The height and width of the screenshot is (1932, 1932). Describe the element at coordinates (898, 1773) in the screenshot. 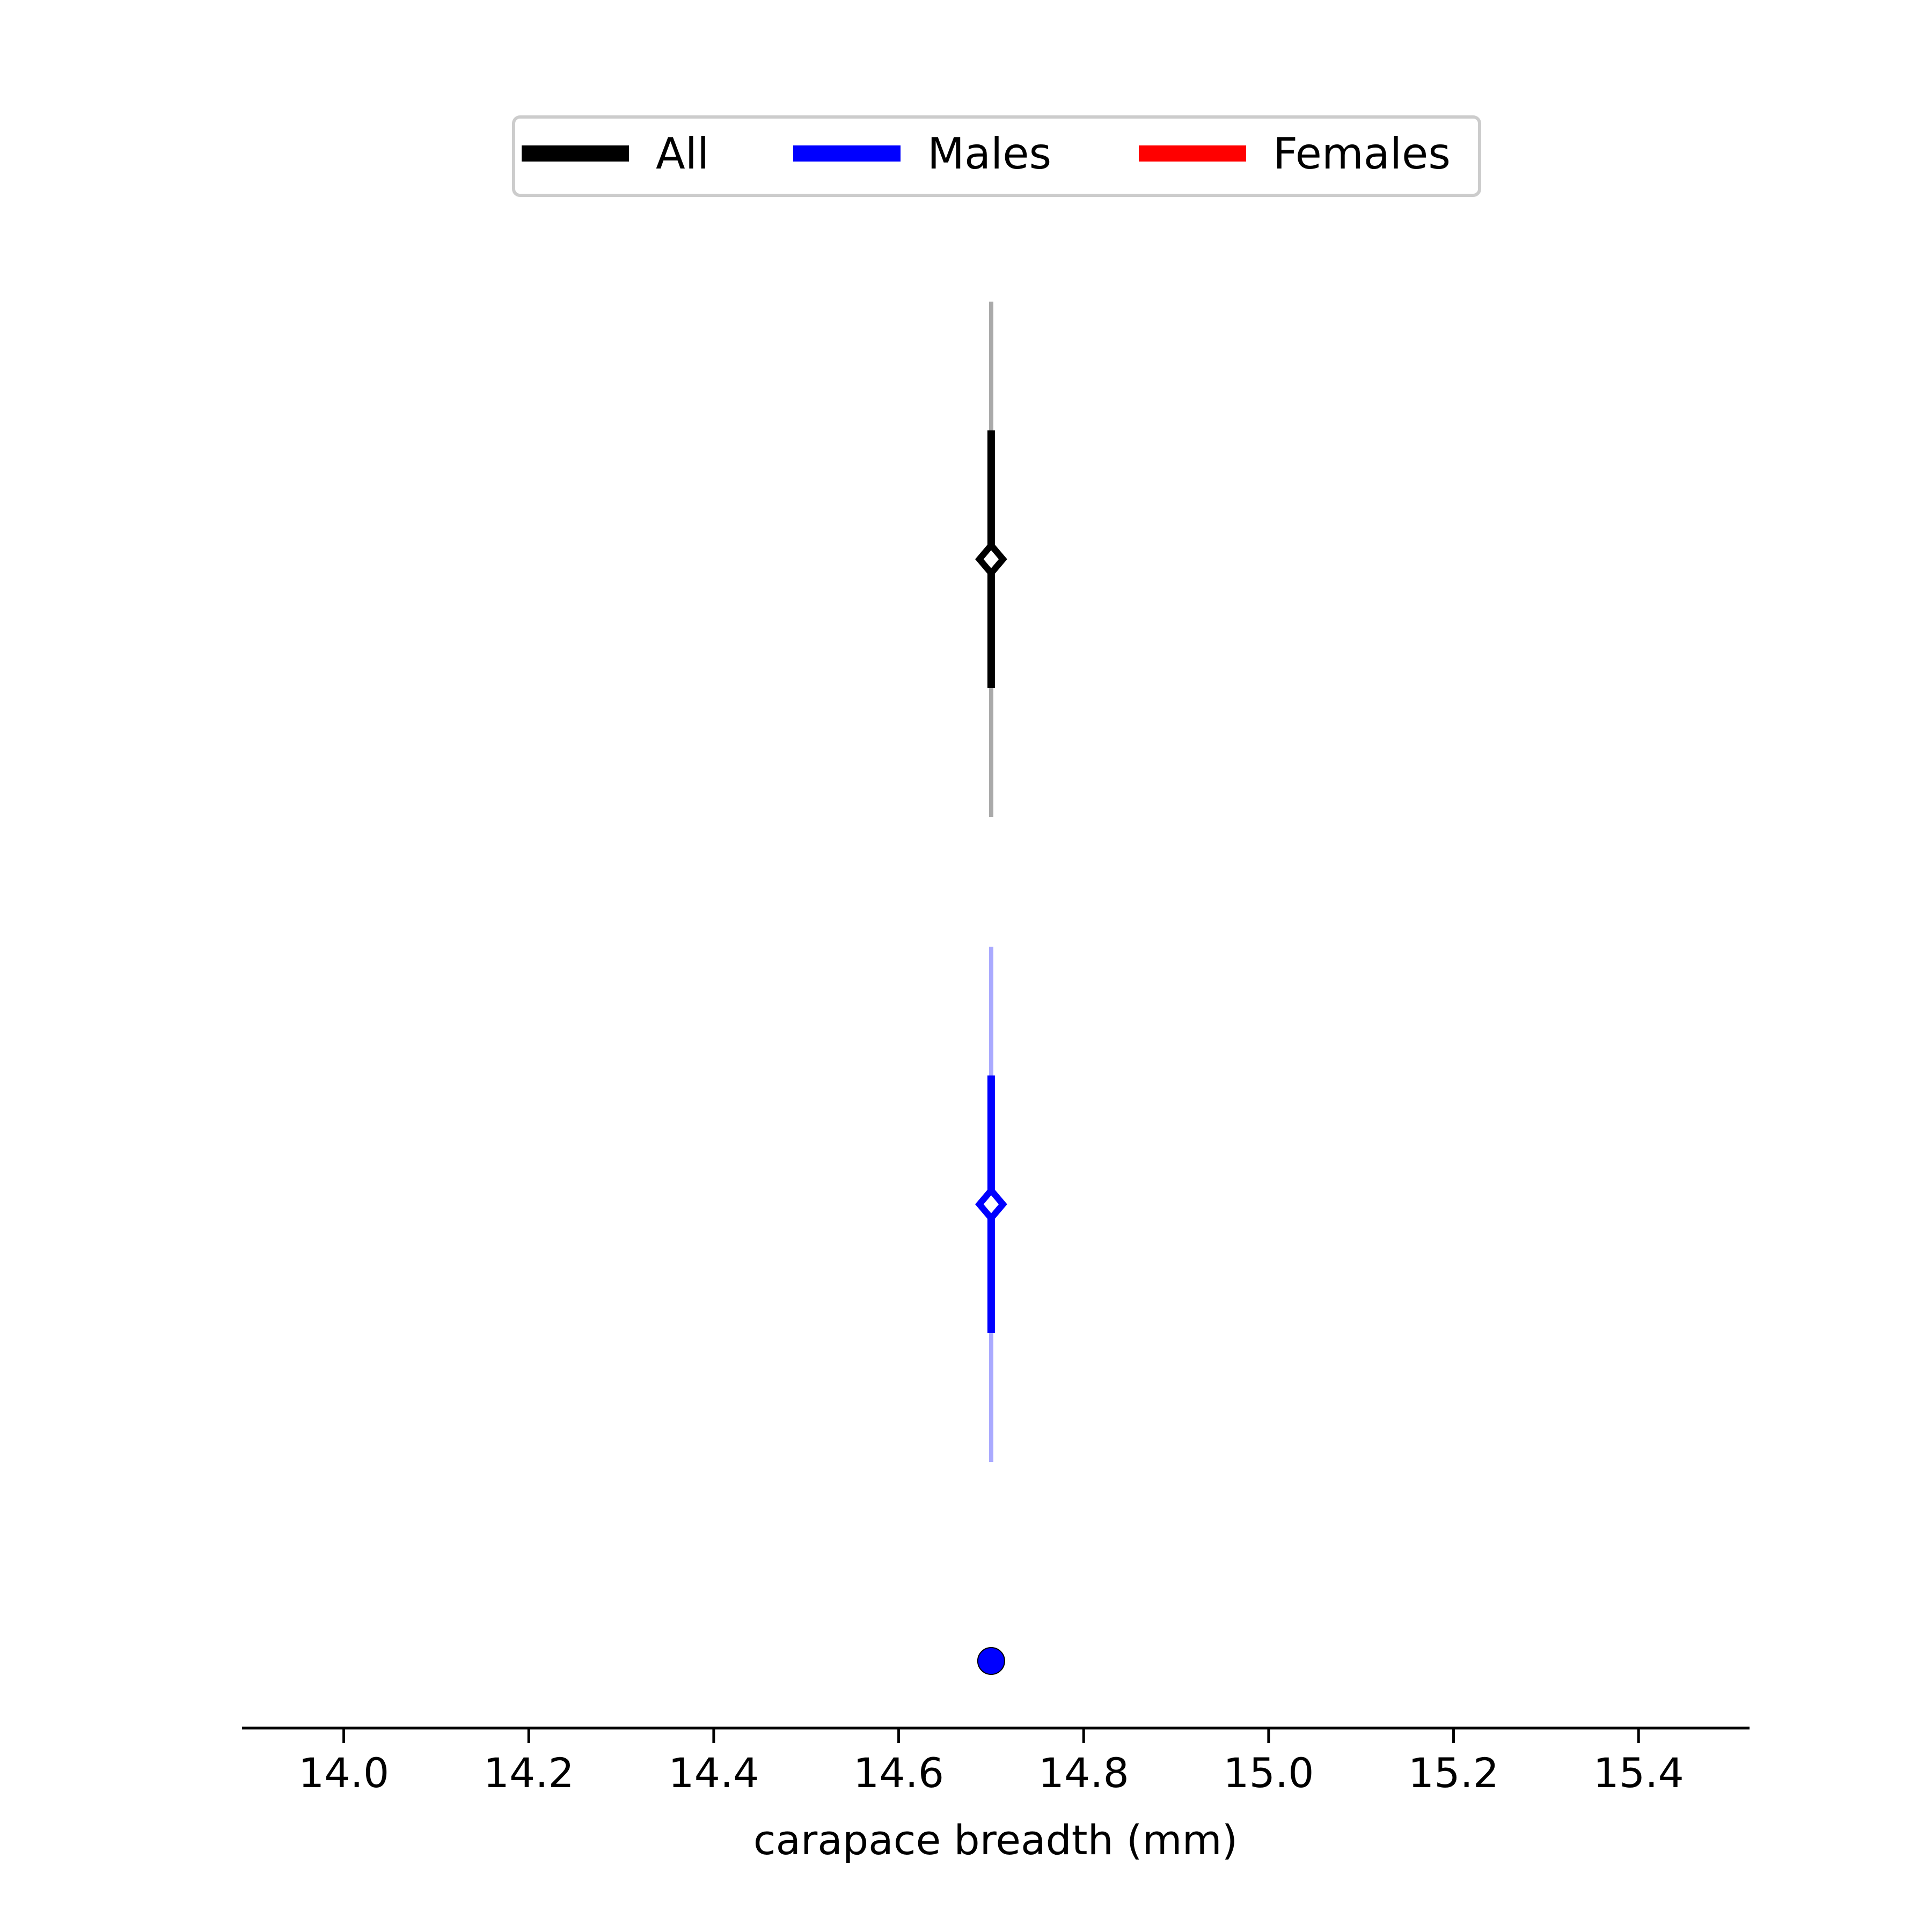

I see `x-tick-label: 14.6` at that location.